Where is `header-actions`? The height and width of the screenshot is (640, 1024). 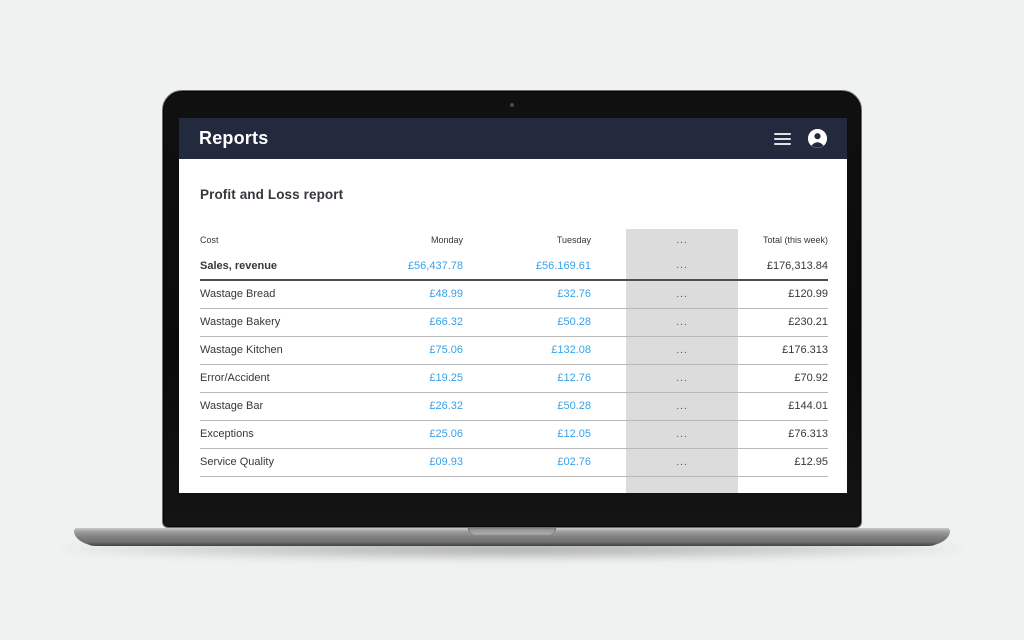
header-actions is located at coordinates (800, 138).